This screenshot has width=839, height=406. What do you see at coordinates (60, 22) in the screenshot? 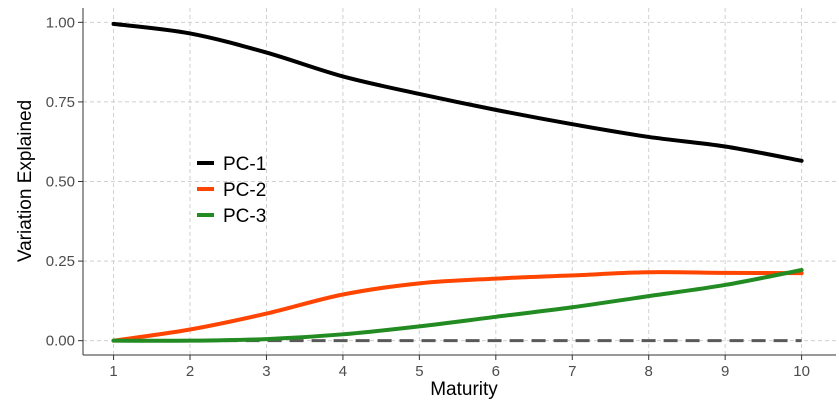
I see `y-tick-label: 1.00` at bounding box center [60, 22].